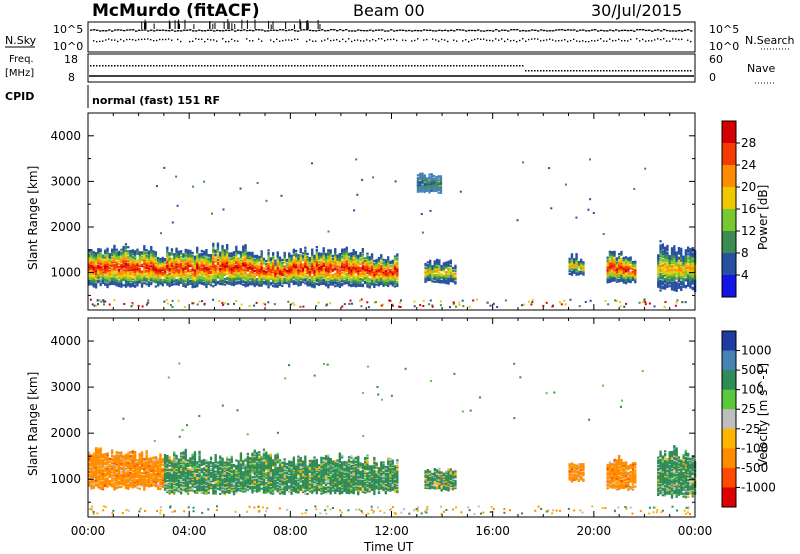  I want to click on nsky-tick-top: 10^5, so click(68, 29).